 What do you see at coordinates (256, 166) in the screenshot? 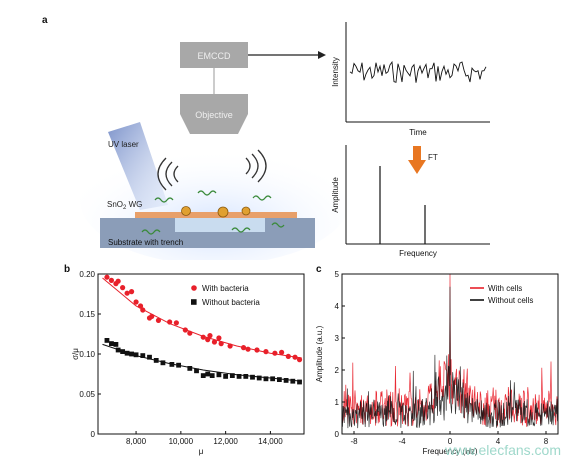
I see `scatter-arcs-right` at bounding box center [256, 166].